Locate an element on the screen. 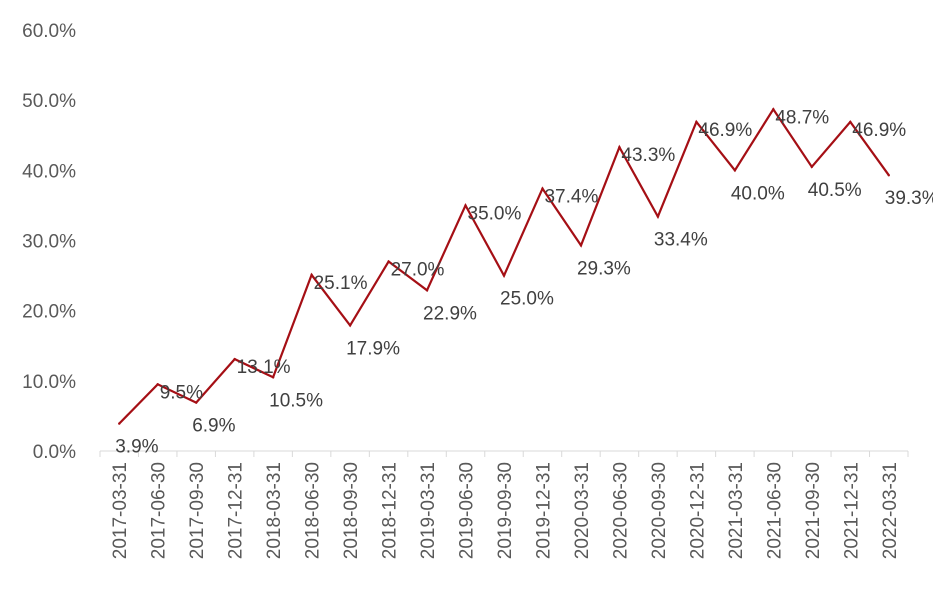  data-label: 35.0% is located at coordinates (495, 213).